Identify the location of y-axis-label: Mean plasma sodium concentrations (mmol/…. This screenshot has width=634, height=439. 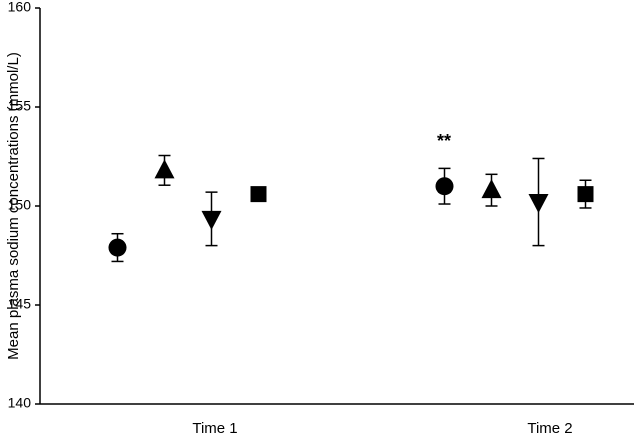
(13, 206).